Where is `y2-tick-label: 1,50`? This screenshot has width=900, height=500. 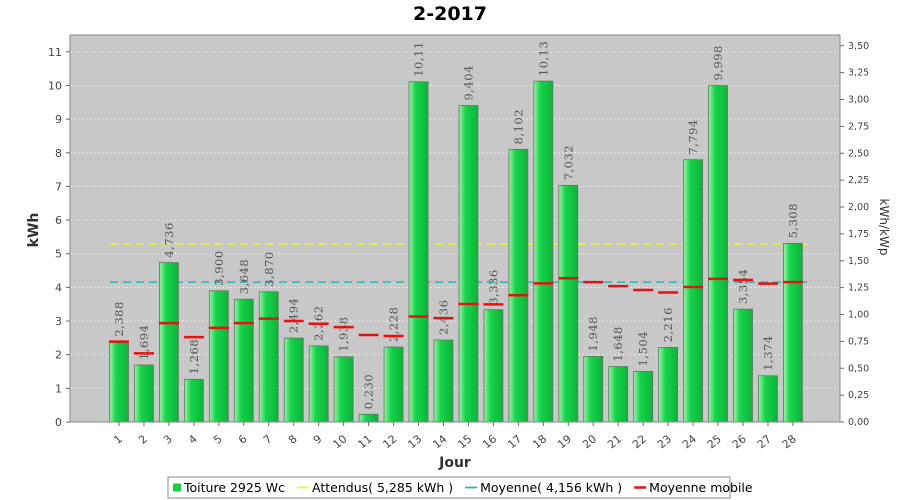
y2-tick-label: 1,50 is located at coordinates (858, 261).